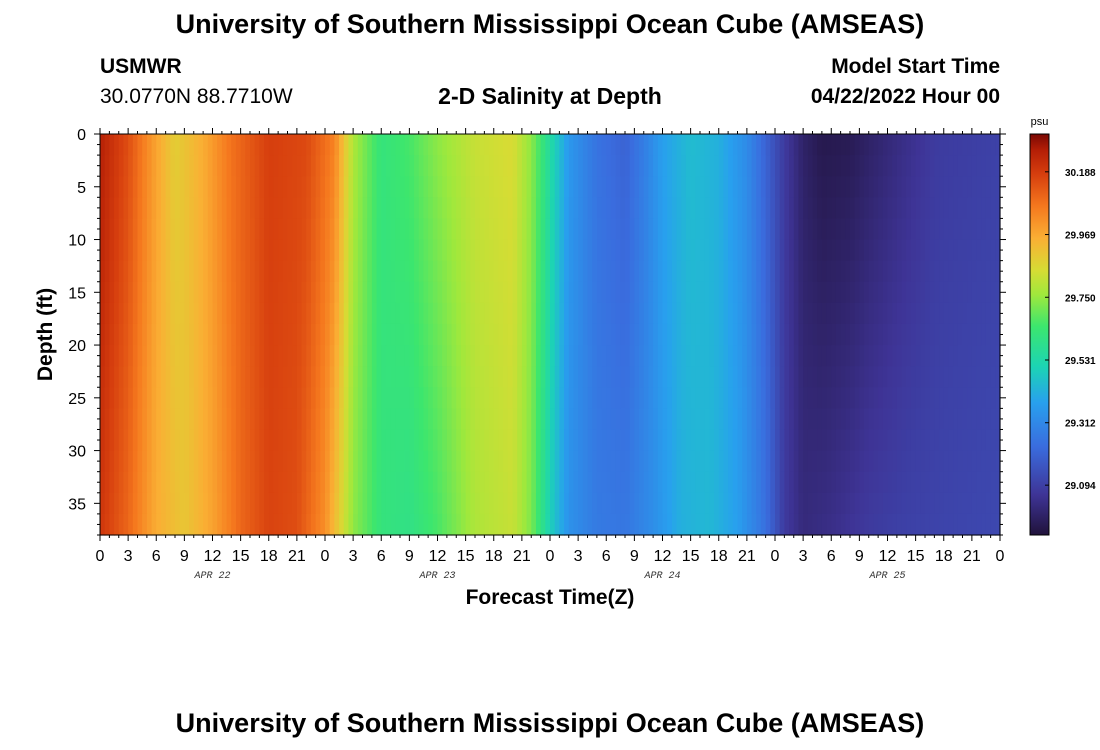 Image resolution: width=1100 pixels, height=750 pixels. I want to click on x-tick-label: 21, so click(972, 556).